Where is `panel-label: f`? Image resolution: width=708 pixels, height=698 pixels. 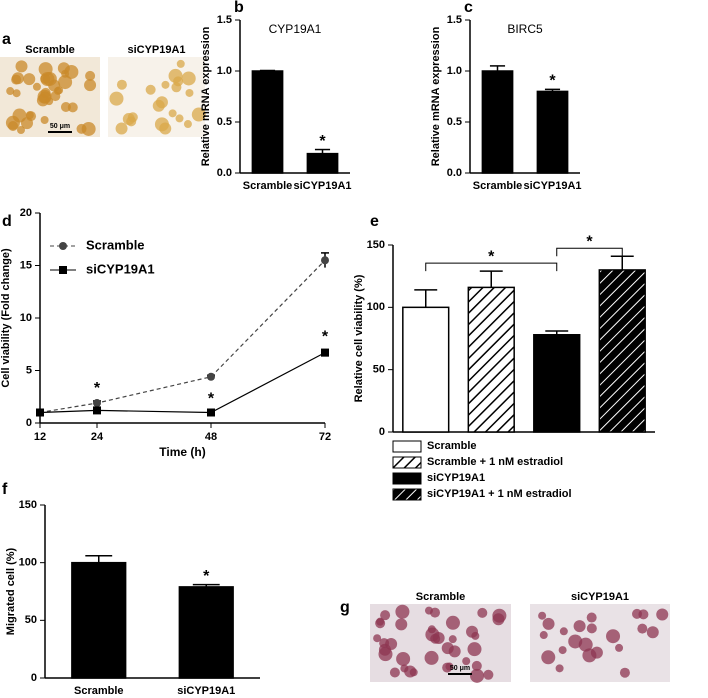 panel-label: f is located at coordinates (5, 489).